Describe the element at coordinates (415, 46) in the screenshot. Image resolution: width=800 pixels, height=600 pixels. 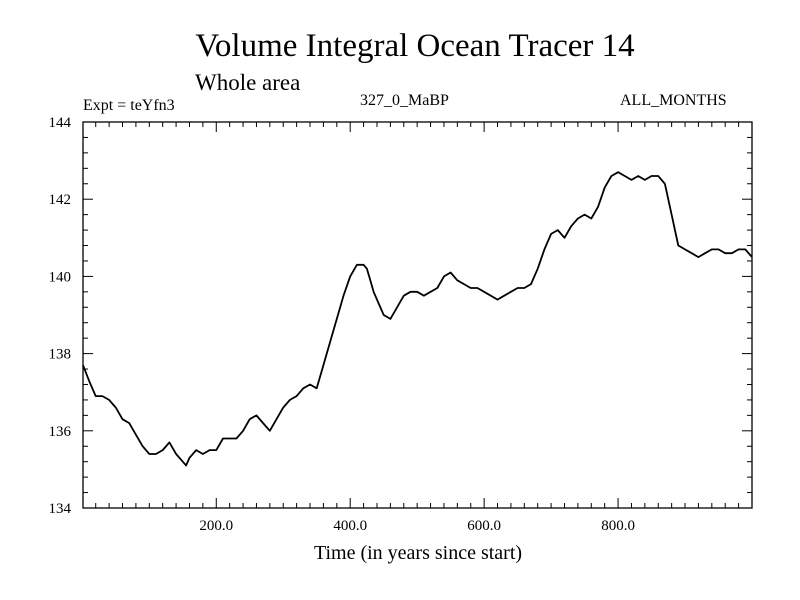
I see `chart-title: Volume Integral Ocean Tracer 14` at that location.